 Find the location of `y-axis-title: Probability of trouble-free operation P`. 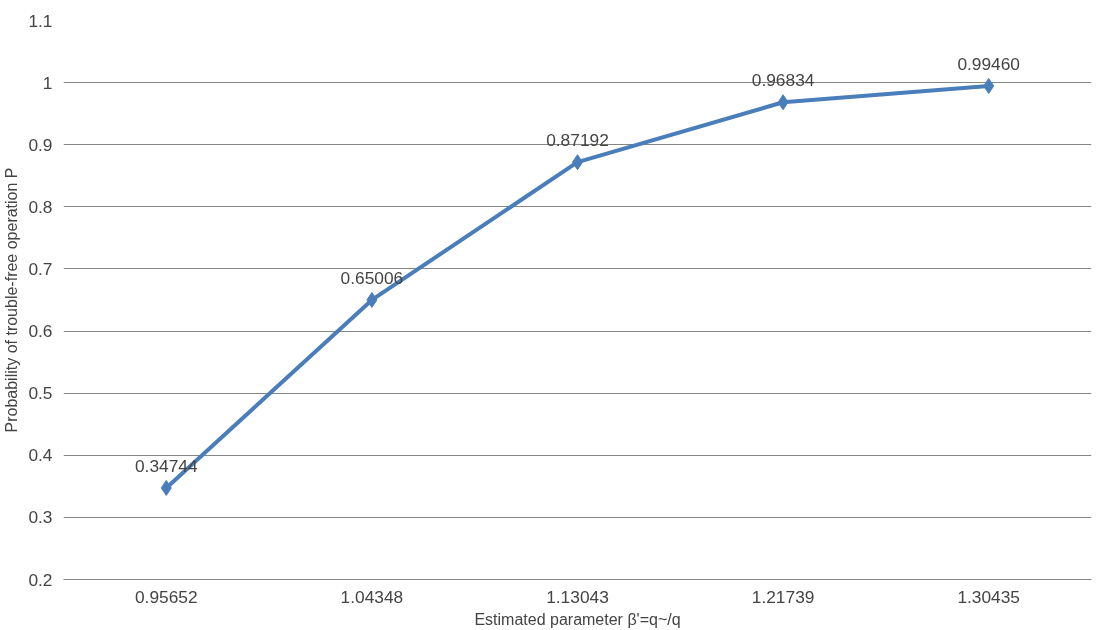

y-axis-title: Probability of trouble-free operation P is located at coordinates (12, 300).